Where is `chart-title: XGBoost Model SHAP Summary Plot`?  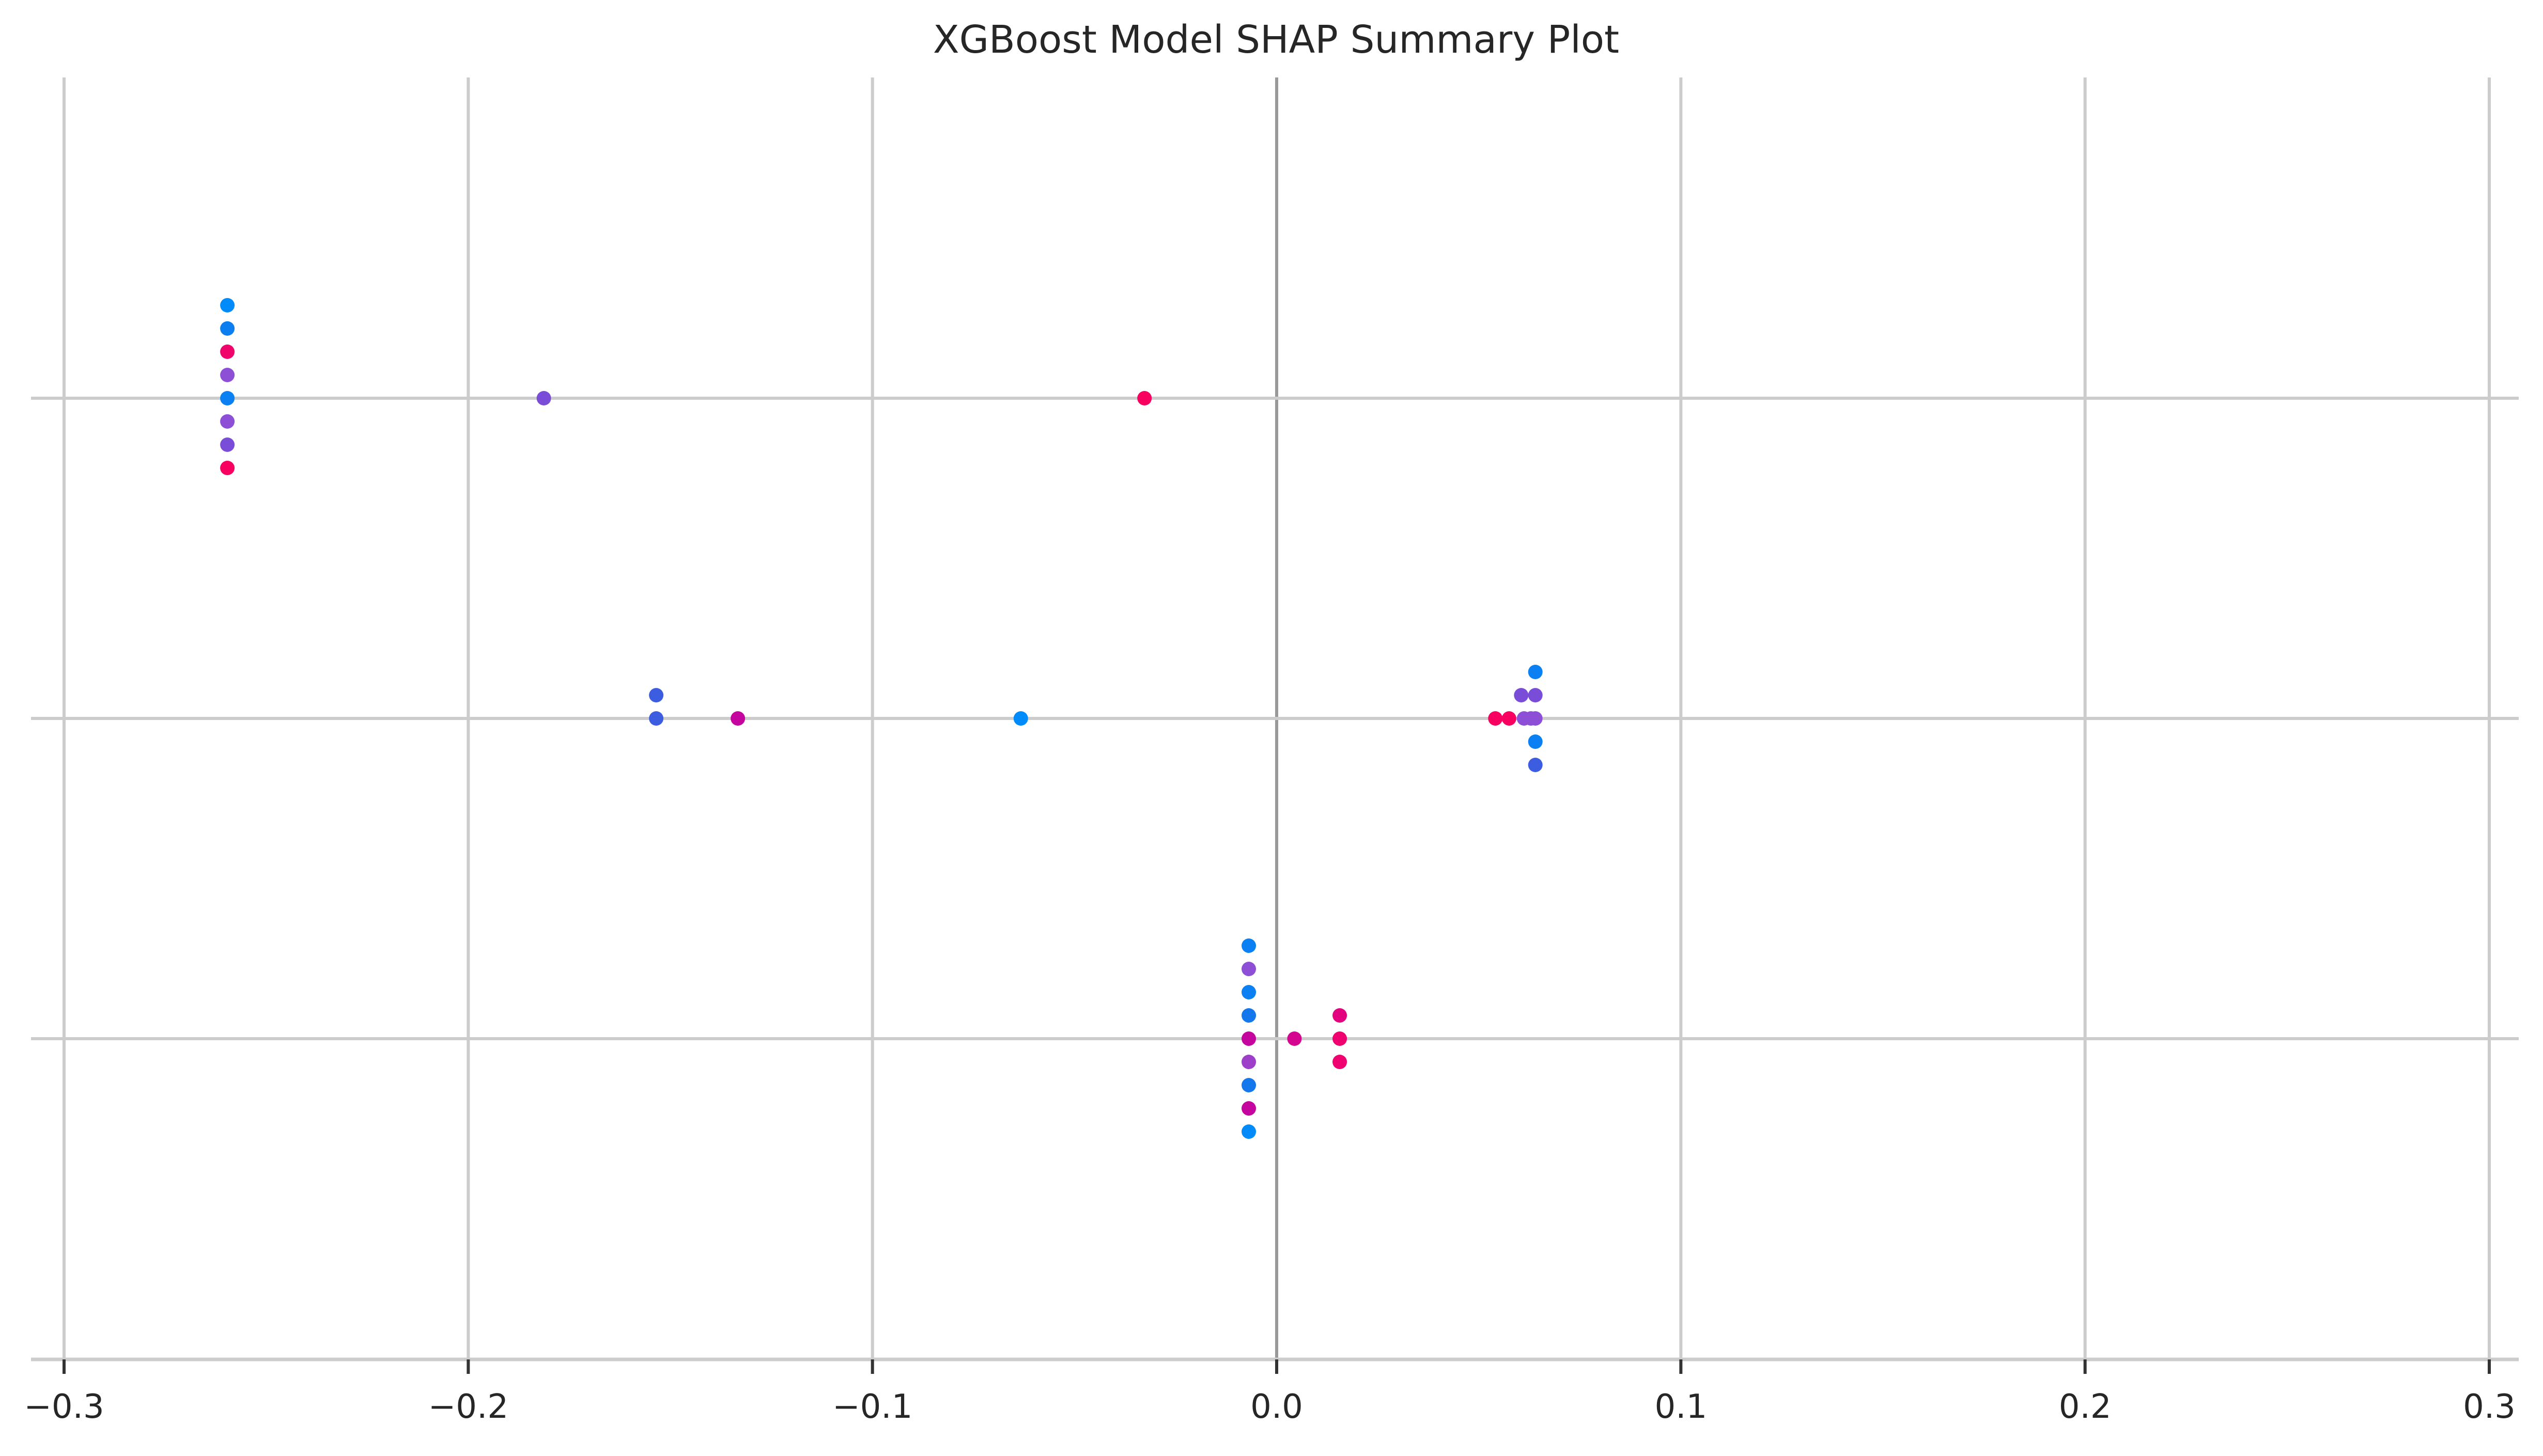 chart-title: XGBoost Model SHAP Summary Plot is located at coordinates (1276, 40).